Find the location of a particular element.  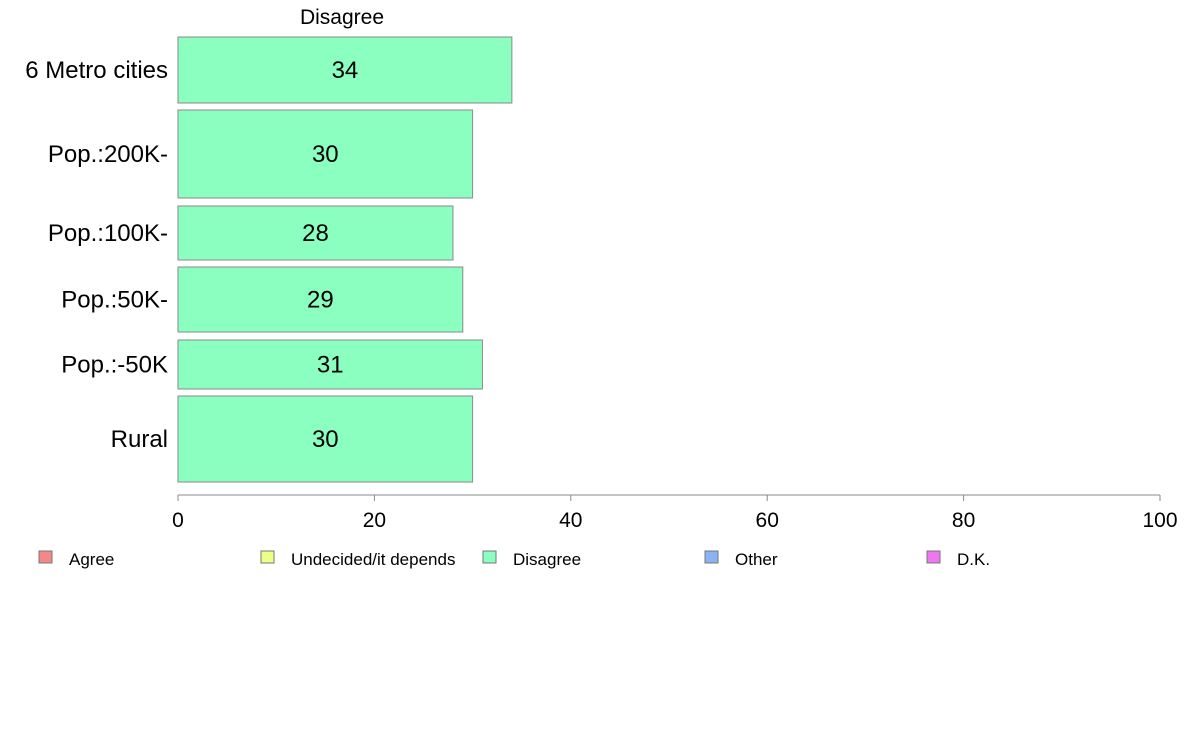

bar-value-label: 28 is located at coordinates (315, 233).